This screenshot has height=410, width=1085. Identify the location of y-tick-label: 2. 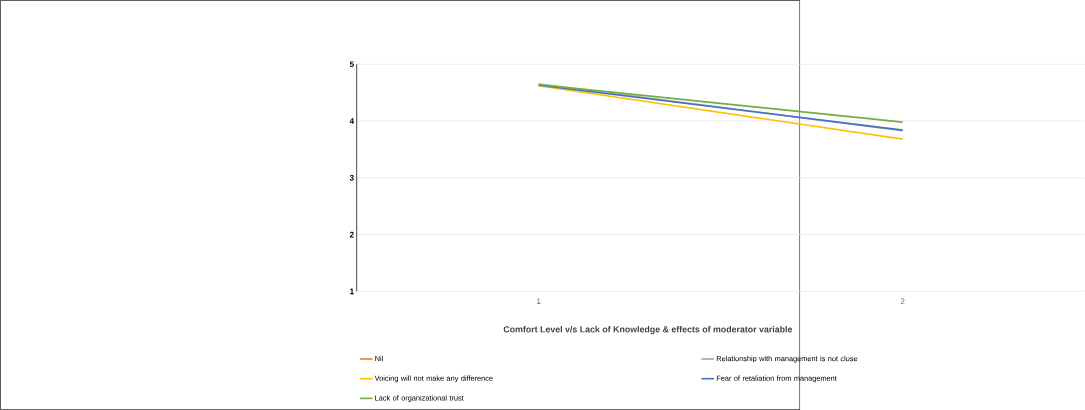
(351, 234).